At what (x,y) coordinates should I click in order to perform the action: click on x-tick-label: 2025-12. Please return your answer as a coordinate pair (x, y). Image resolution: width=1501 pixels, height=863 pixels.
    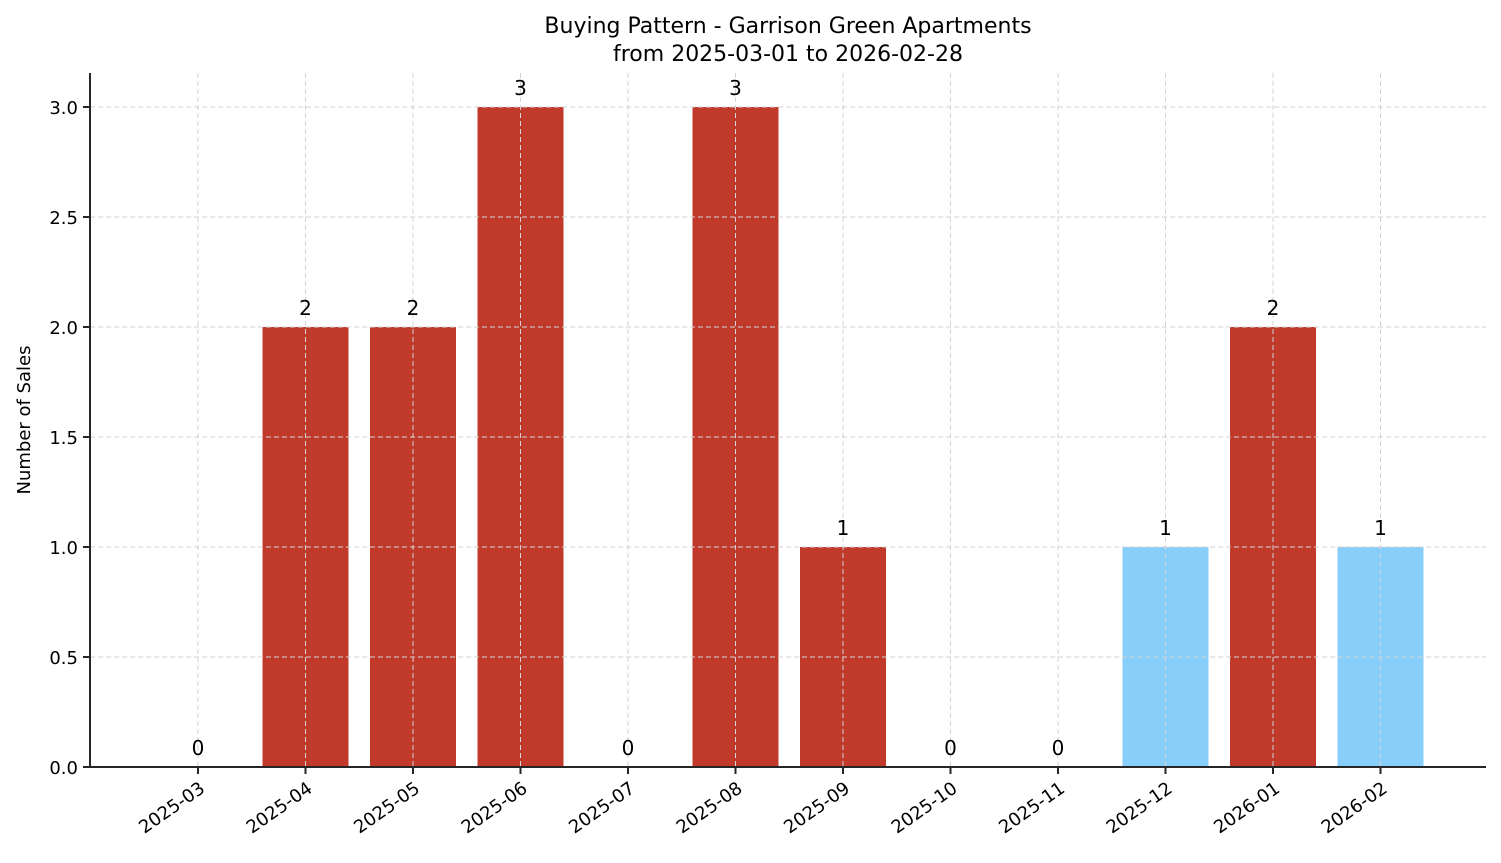
    Looking at the image, I should click on (1140, 808).